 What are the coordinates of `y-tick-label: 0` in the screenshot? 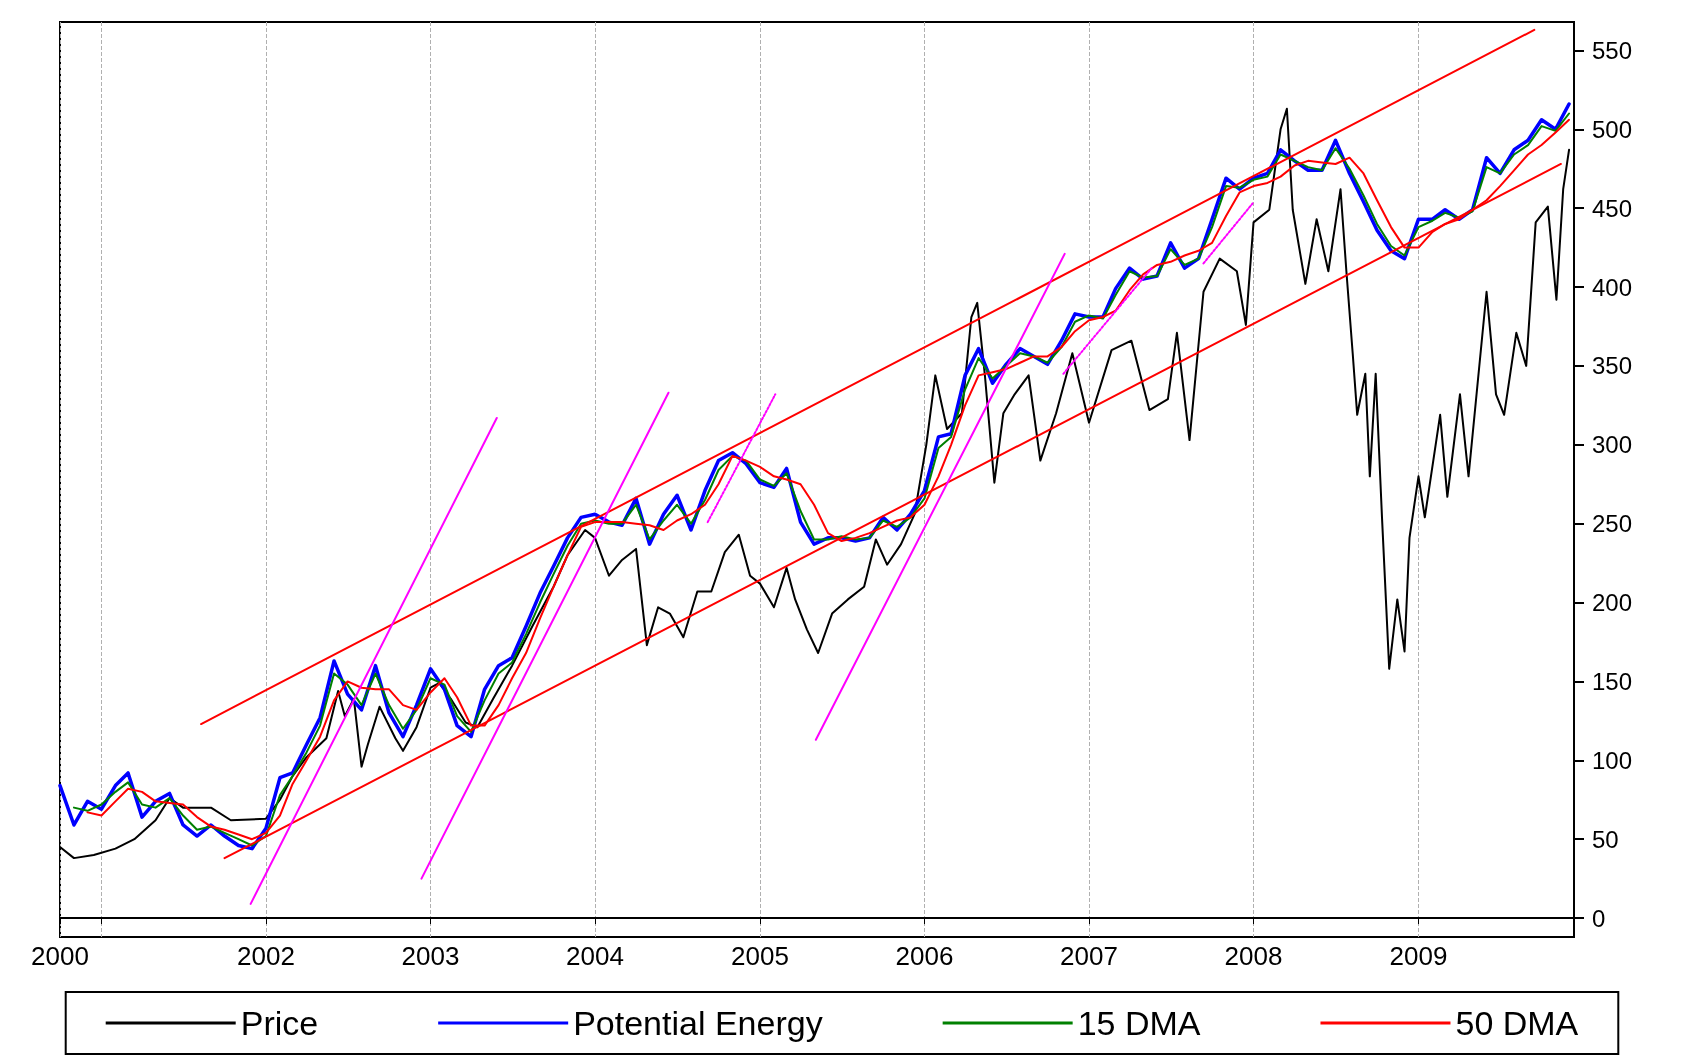 It's located at (1599, 918).